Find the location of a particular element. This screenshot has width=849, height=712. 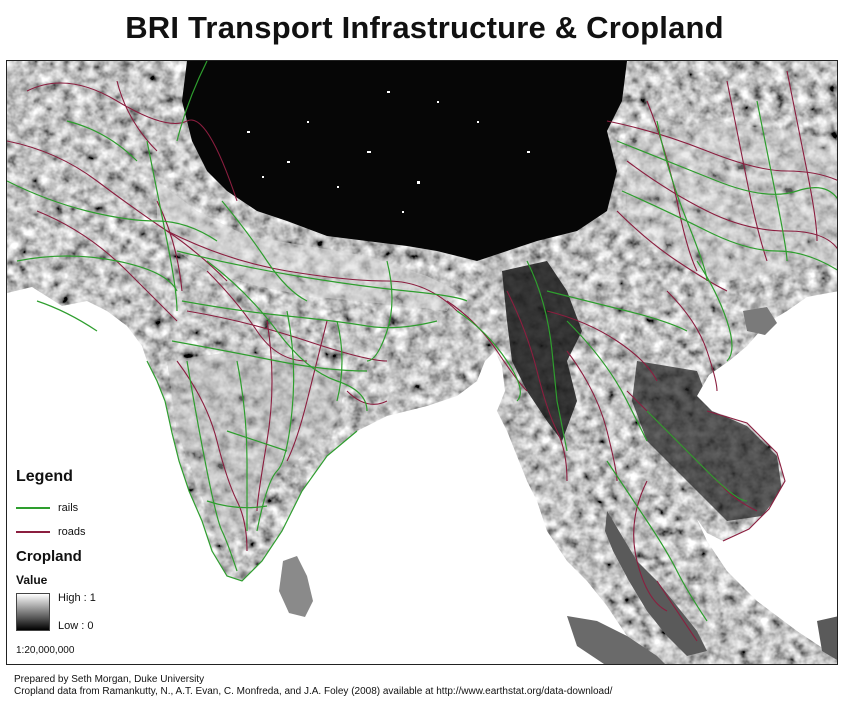

rails-swatch is located at coordinates (33, 508).